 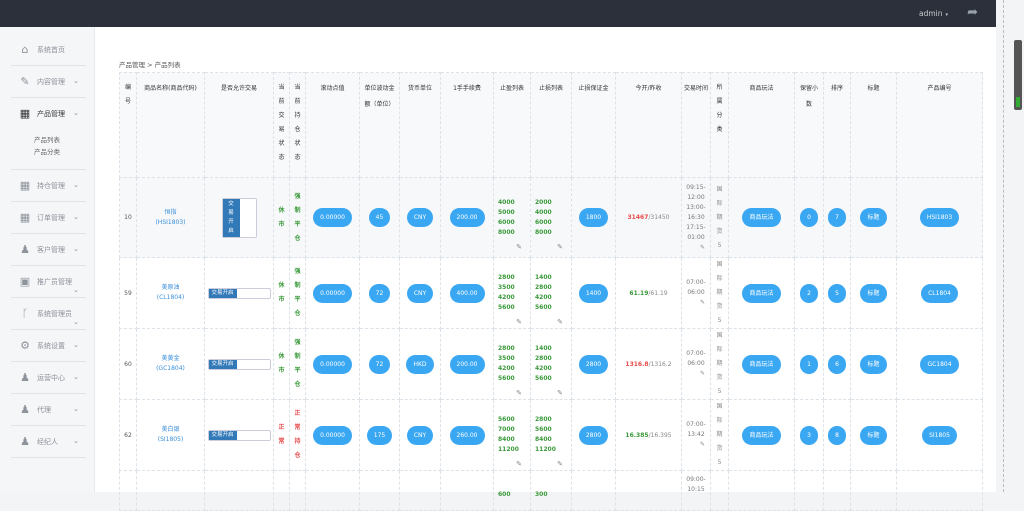 What do you see at coordinates (512, 490) in the screenshot?
I see `table-cell: 600` at bounding box center [512, 490].